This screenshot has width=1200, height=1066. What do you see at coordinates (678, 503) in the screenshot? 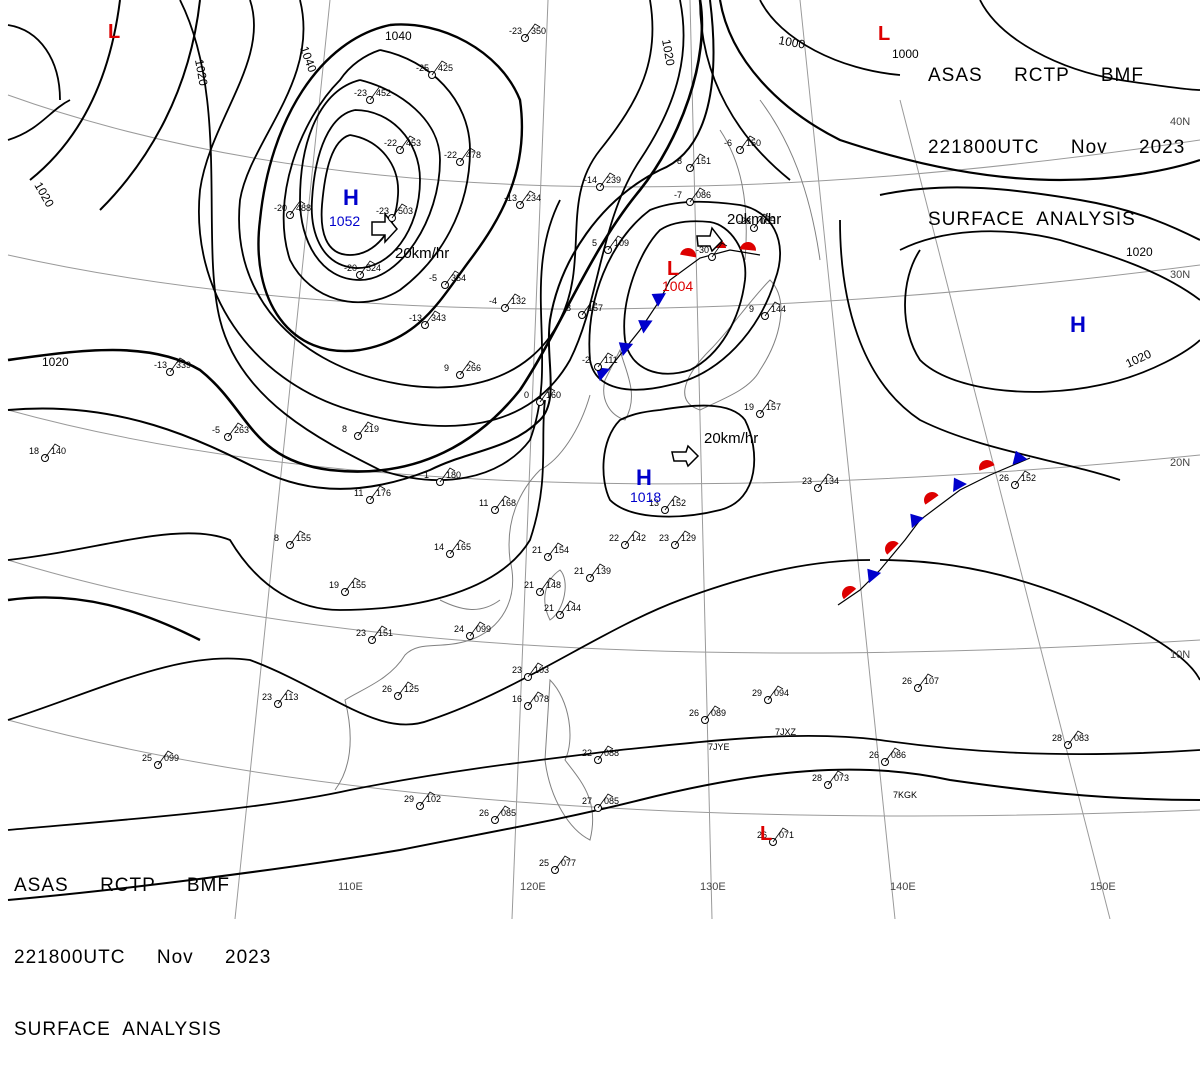
I see `station-pressure: 152` at bounding box center [678, 503].